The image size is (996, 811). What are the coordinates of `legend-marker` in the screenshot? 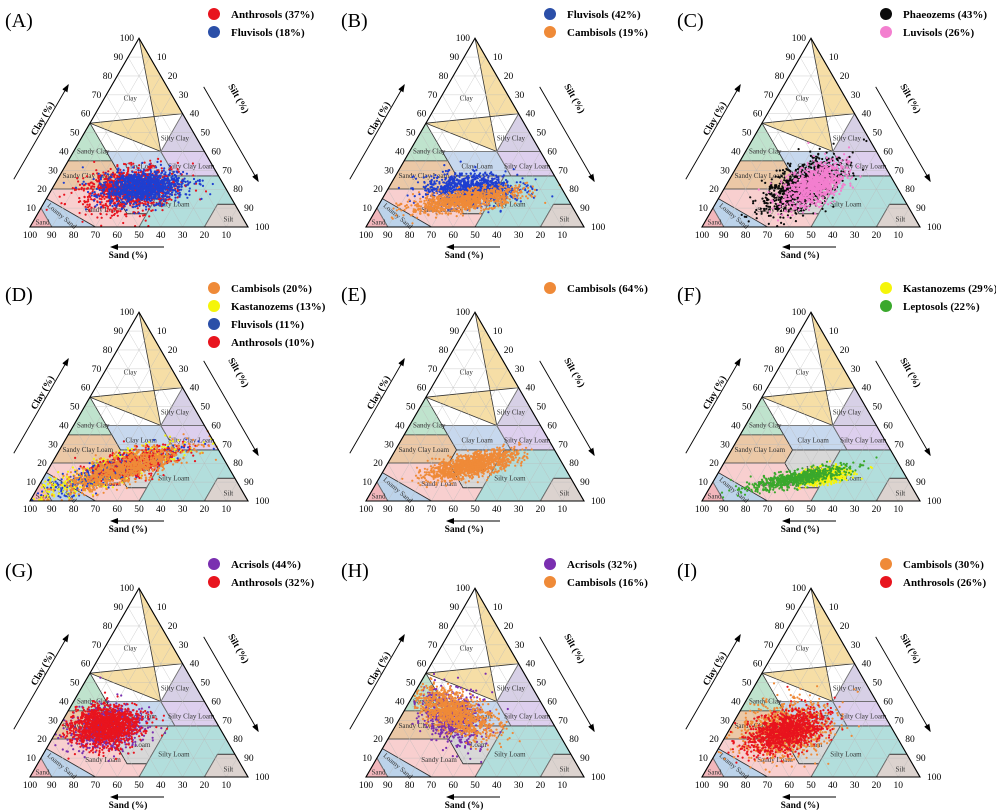 It's located at (214, 32).